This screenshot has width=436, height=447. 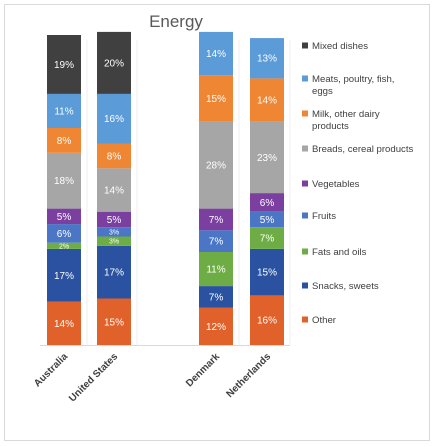 I want to click on data-label: 13%, so click(x=267, y=59).